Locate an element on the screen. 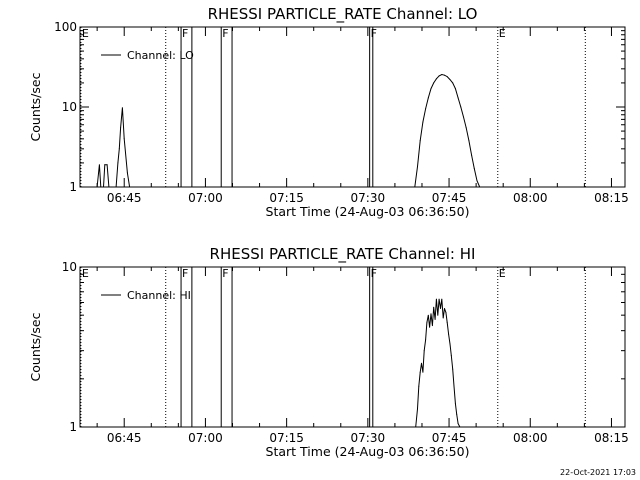  x-tick-label: 07:30 is located at coordinates (368, 438).